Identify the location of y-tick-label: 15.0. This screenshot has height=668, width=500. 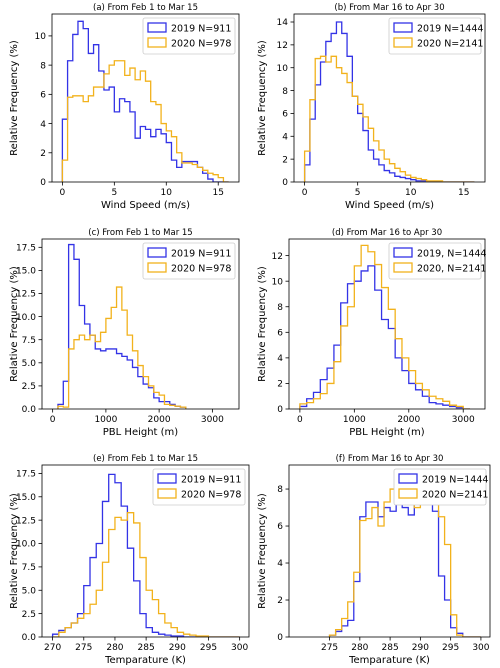
(26, 498).